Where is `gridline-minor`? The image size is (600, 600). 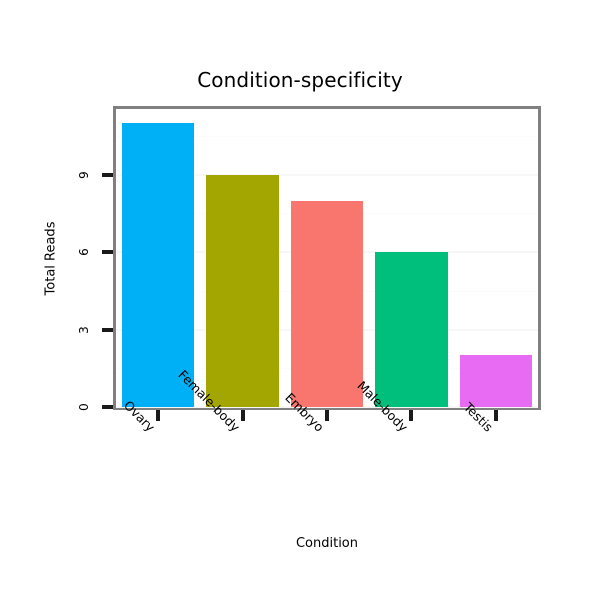
gridline-minor is located at coordinates (327, 137).